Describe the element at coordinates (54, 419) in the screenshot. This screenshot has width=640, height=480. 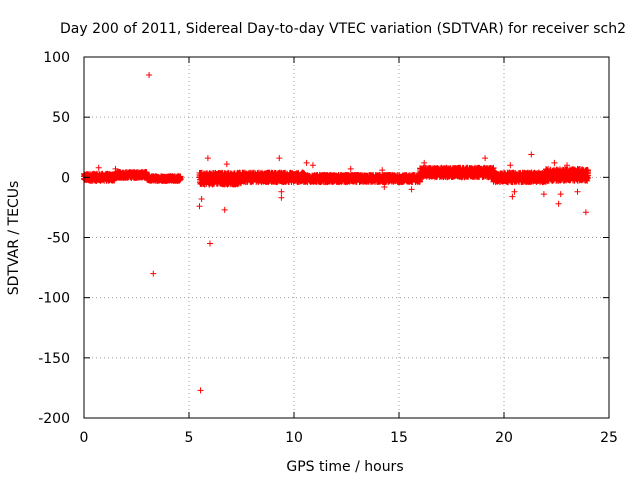
I see `y-tick-label: -200` at that location.